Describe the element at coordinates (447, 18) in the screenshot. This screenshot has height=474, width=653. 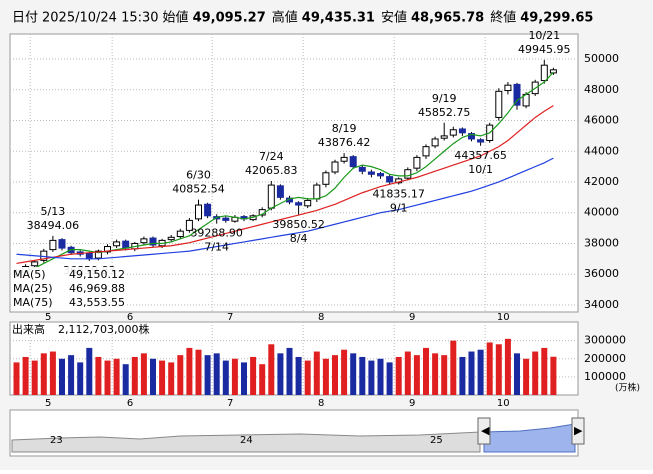
I see `header-text: 48,965.78` at that location.